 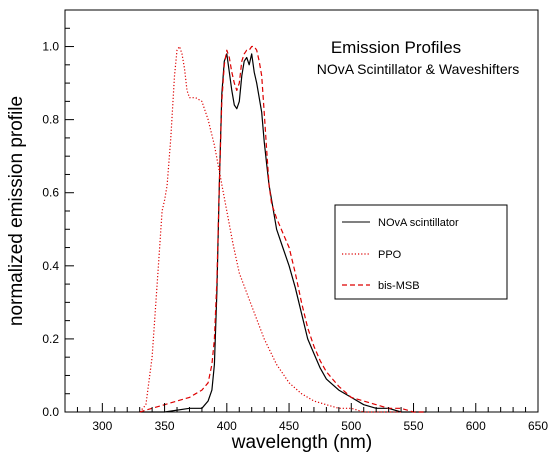 I want to click on legend-label-ppo: PPO, so click(x=390, y=255).